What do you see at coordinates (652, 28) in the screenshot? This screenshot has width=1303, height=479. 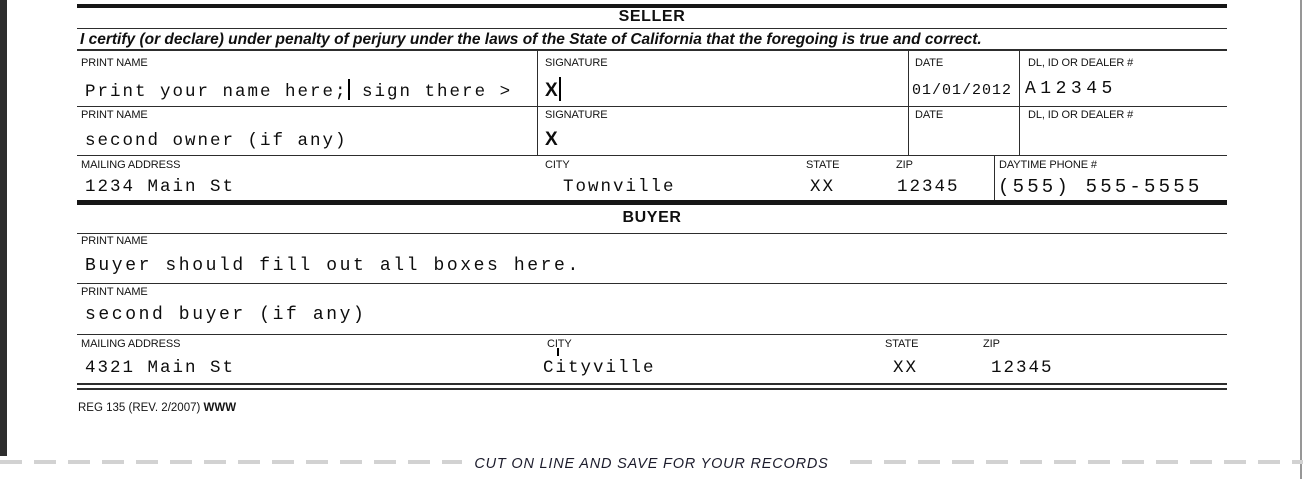 I see `seller-heading-divider` at bounding box center [652, 28].